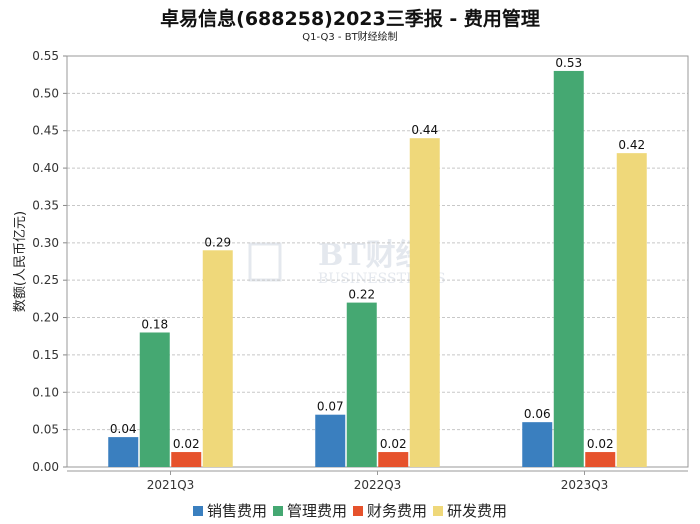  Describe the element at coordinates (20, 261) in the screenshot. I see `y-axis-label: 数额(人民币亿元)` at that location.